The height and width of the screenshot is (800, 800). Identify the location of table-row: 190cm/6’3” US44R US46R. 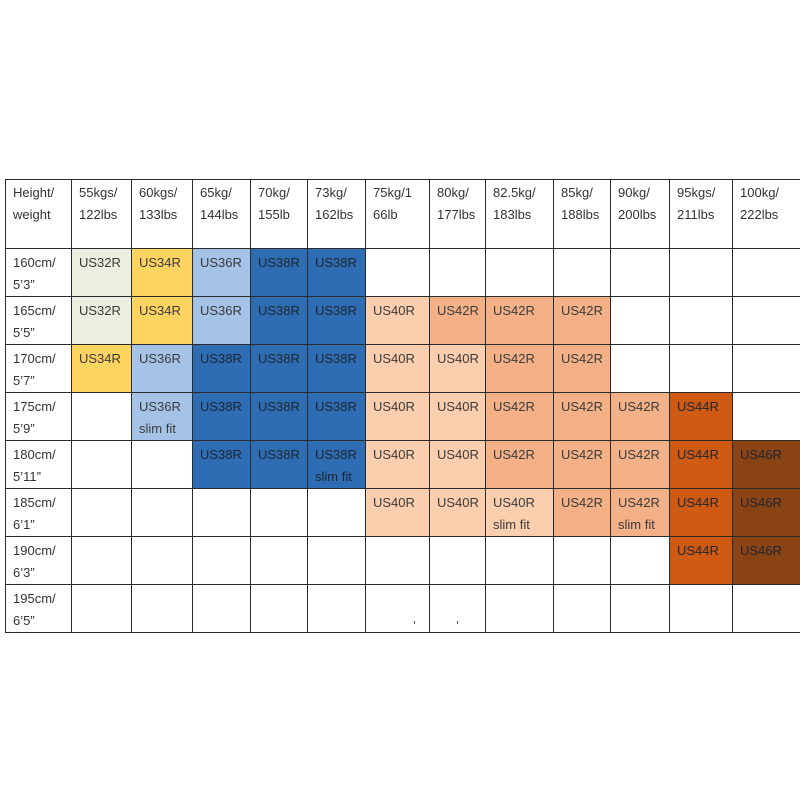
(402, 560).